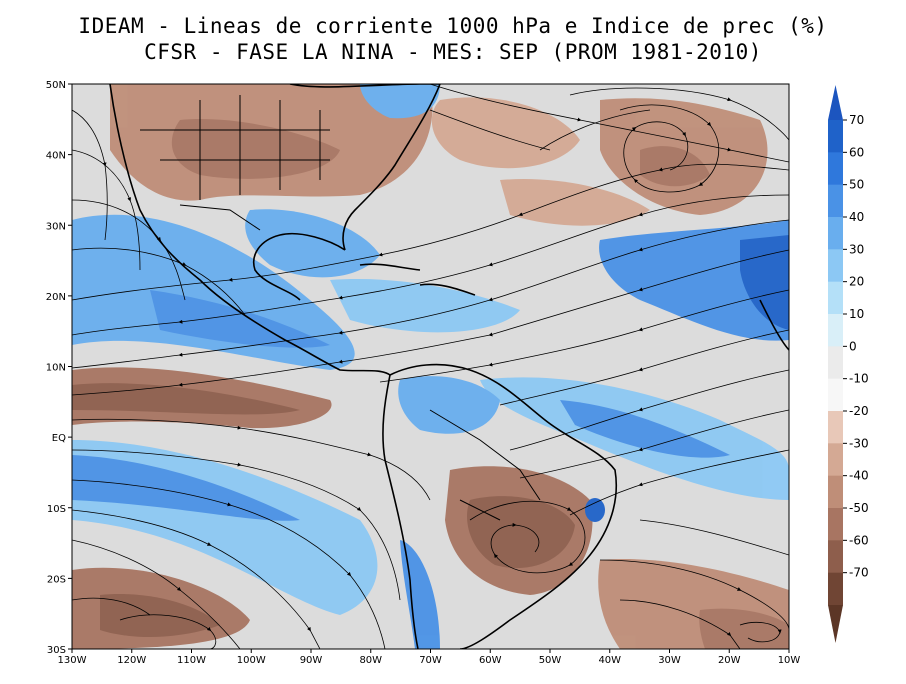 Image resolution: width=906 pixels, height=684 pixels. What do you see at coordinates (56, 297) in the screenshot?
I see `lat-tick-label: 20N` at bounding box center [56, 297].